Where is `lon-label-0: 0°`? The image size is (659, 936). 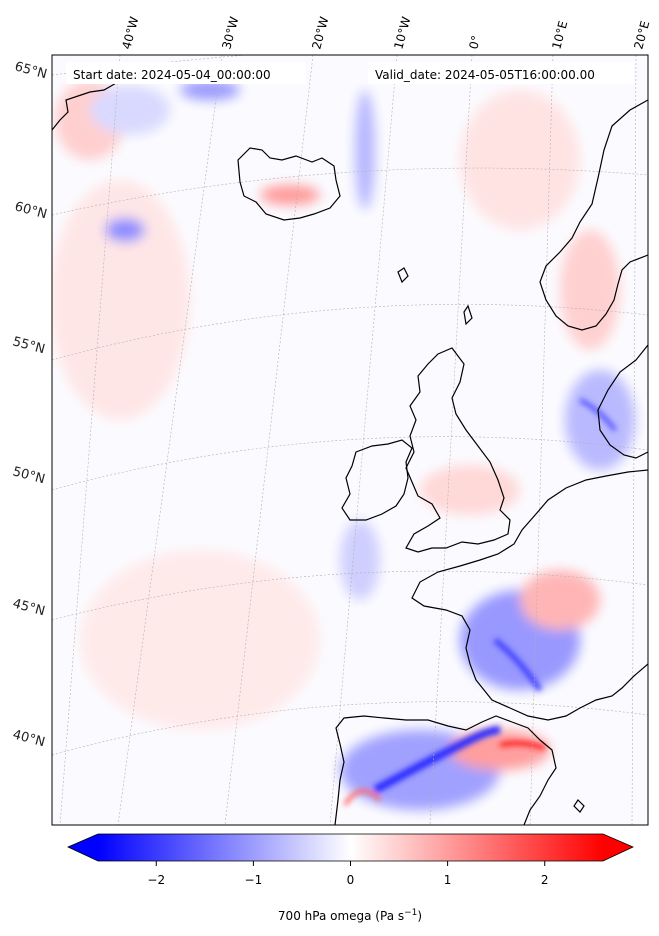
lon-label-0: 0° is located at coordinates (474, 42).